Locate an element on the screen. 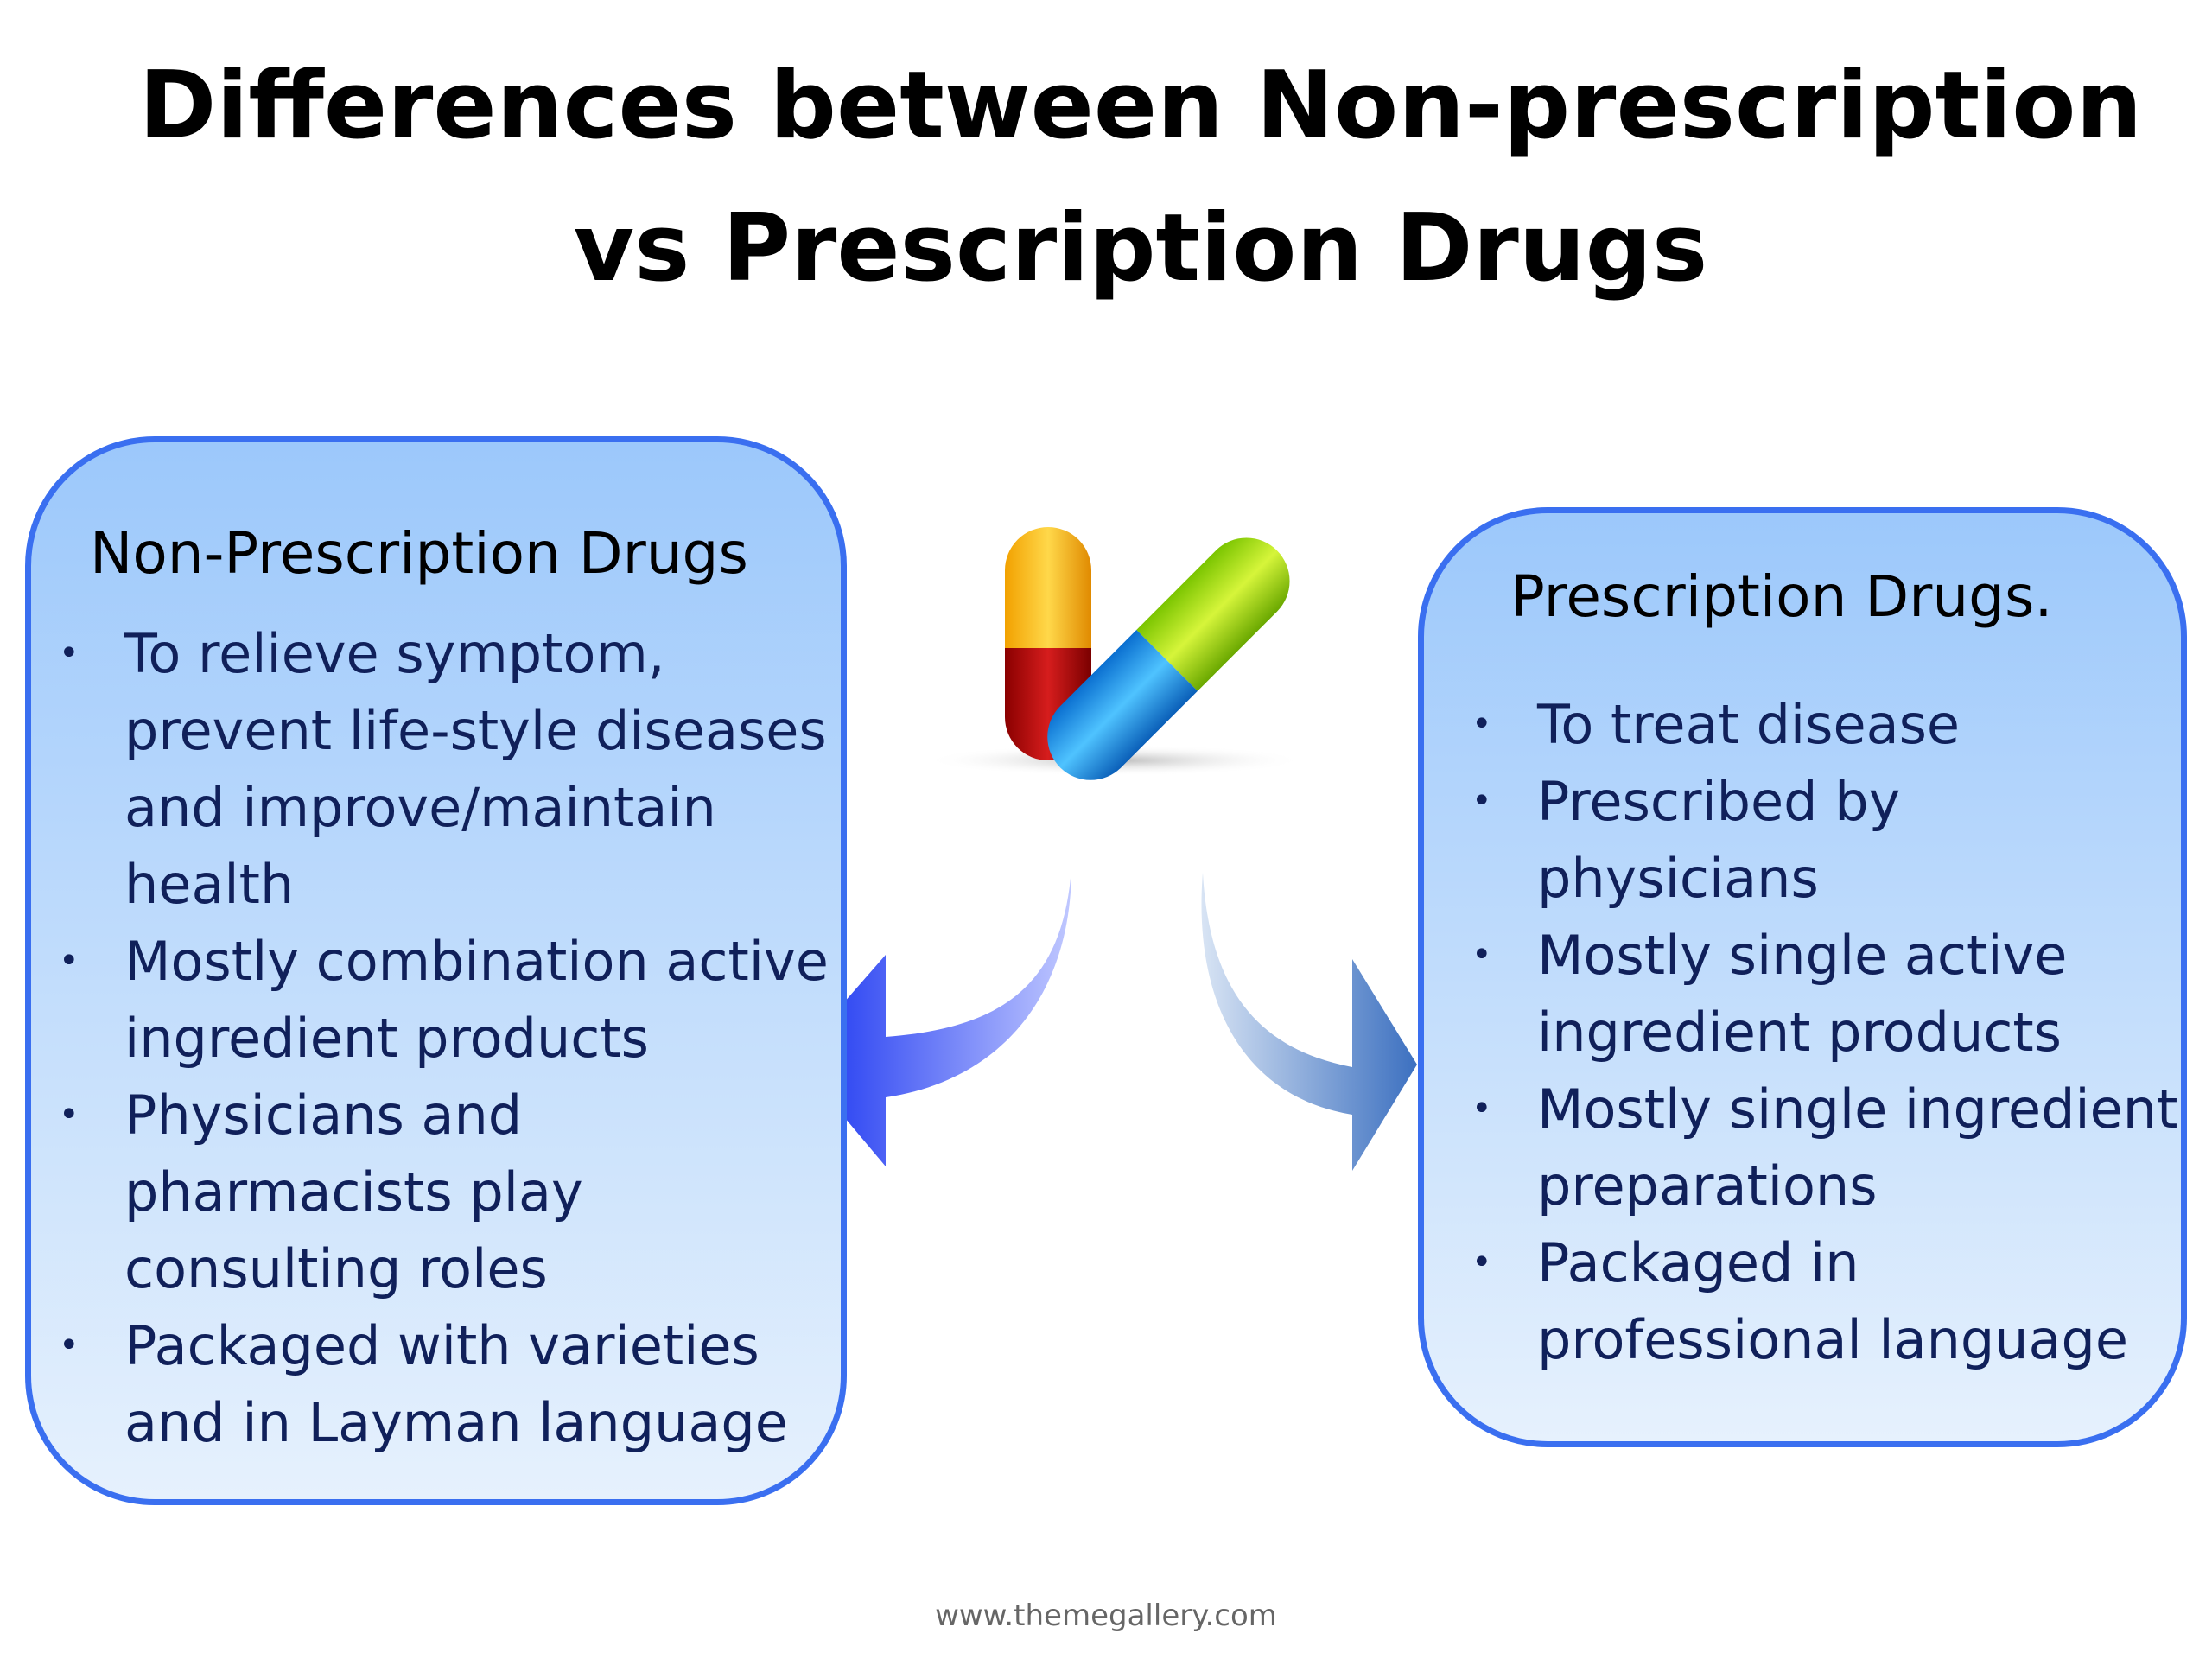 Image resolution: width=2212 pixels, height=1659 pixels. bullet-item: Packaged in professional language is located at coordinates (1832, 1301).